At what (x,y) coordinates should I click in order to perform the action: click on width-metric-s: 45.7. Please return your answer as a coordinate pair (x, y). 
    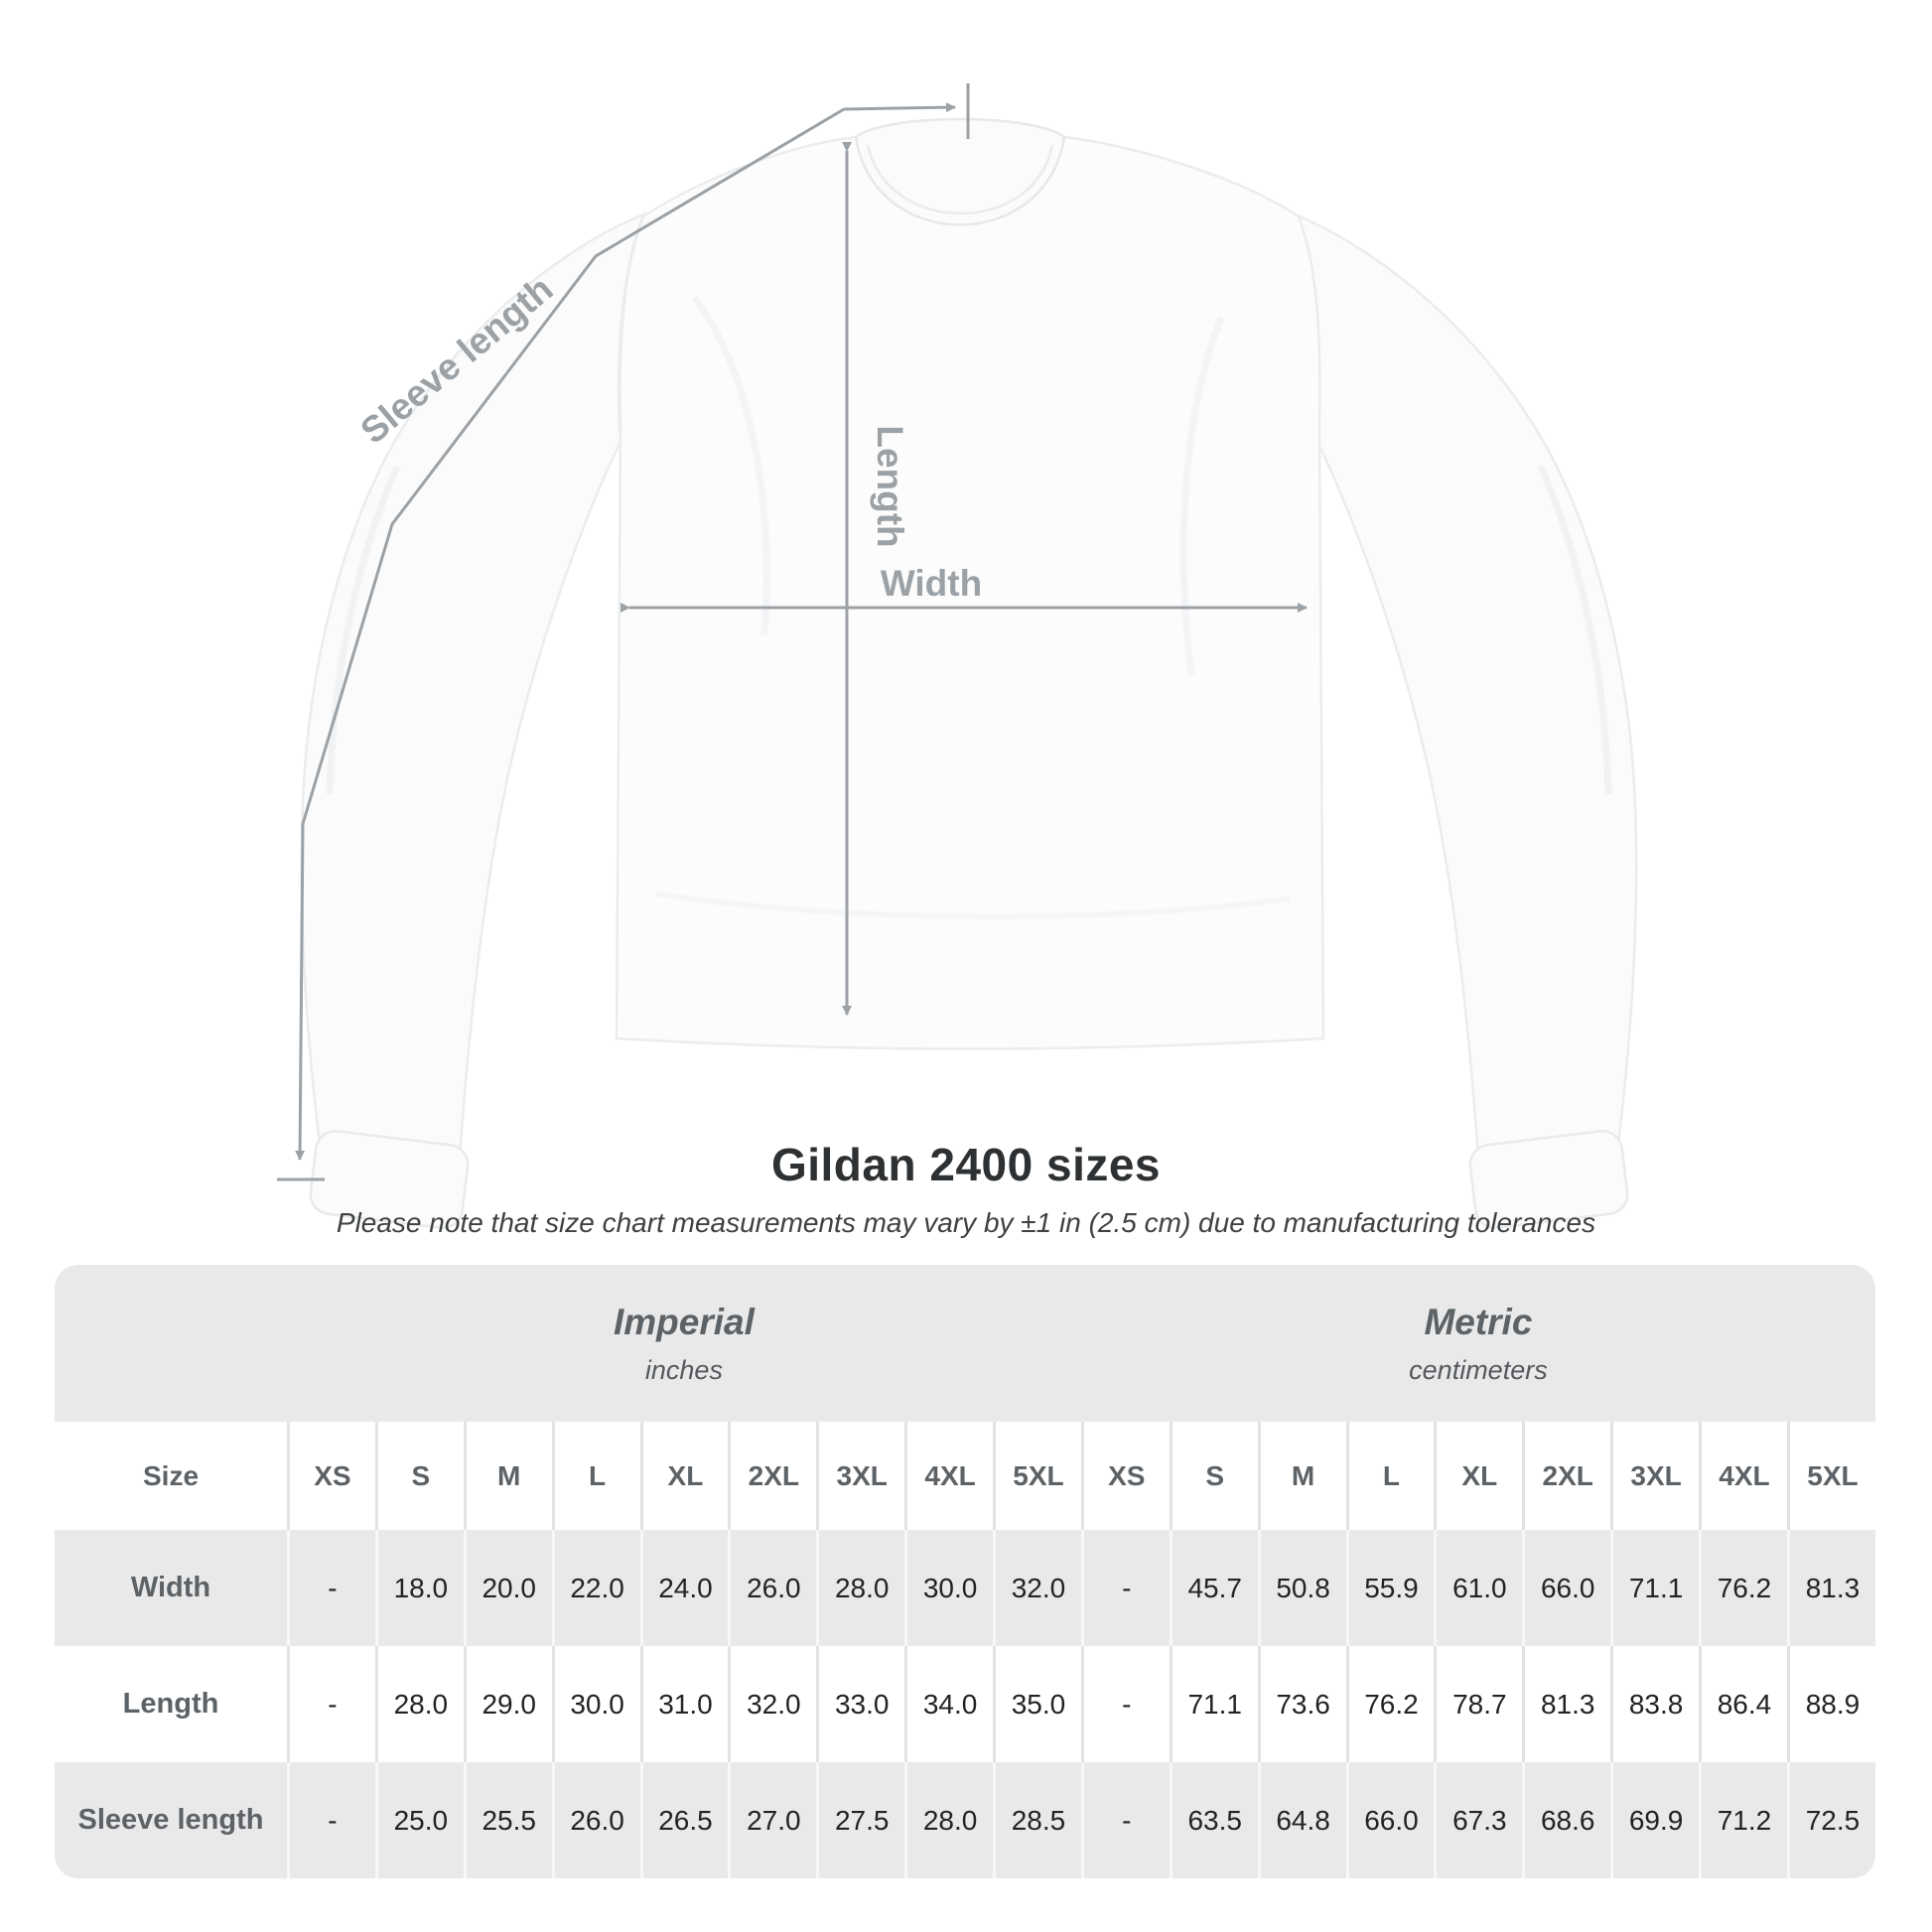
    Looking at the image, I should click on (1213, 1588).